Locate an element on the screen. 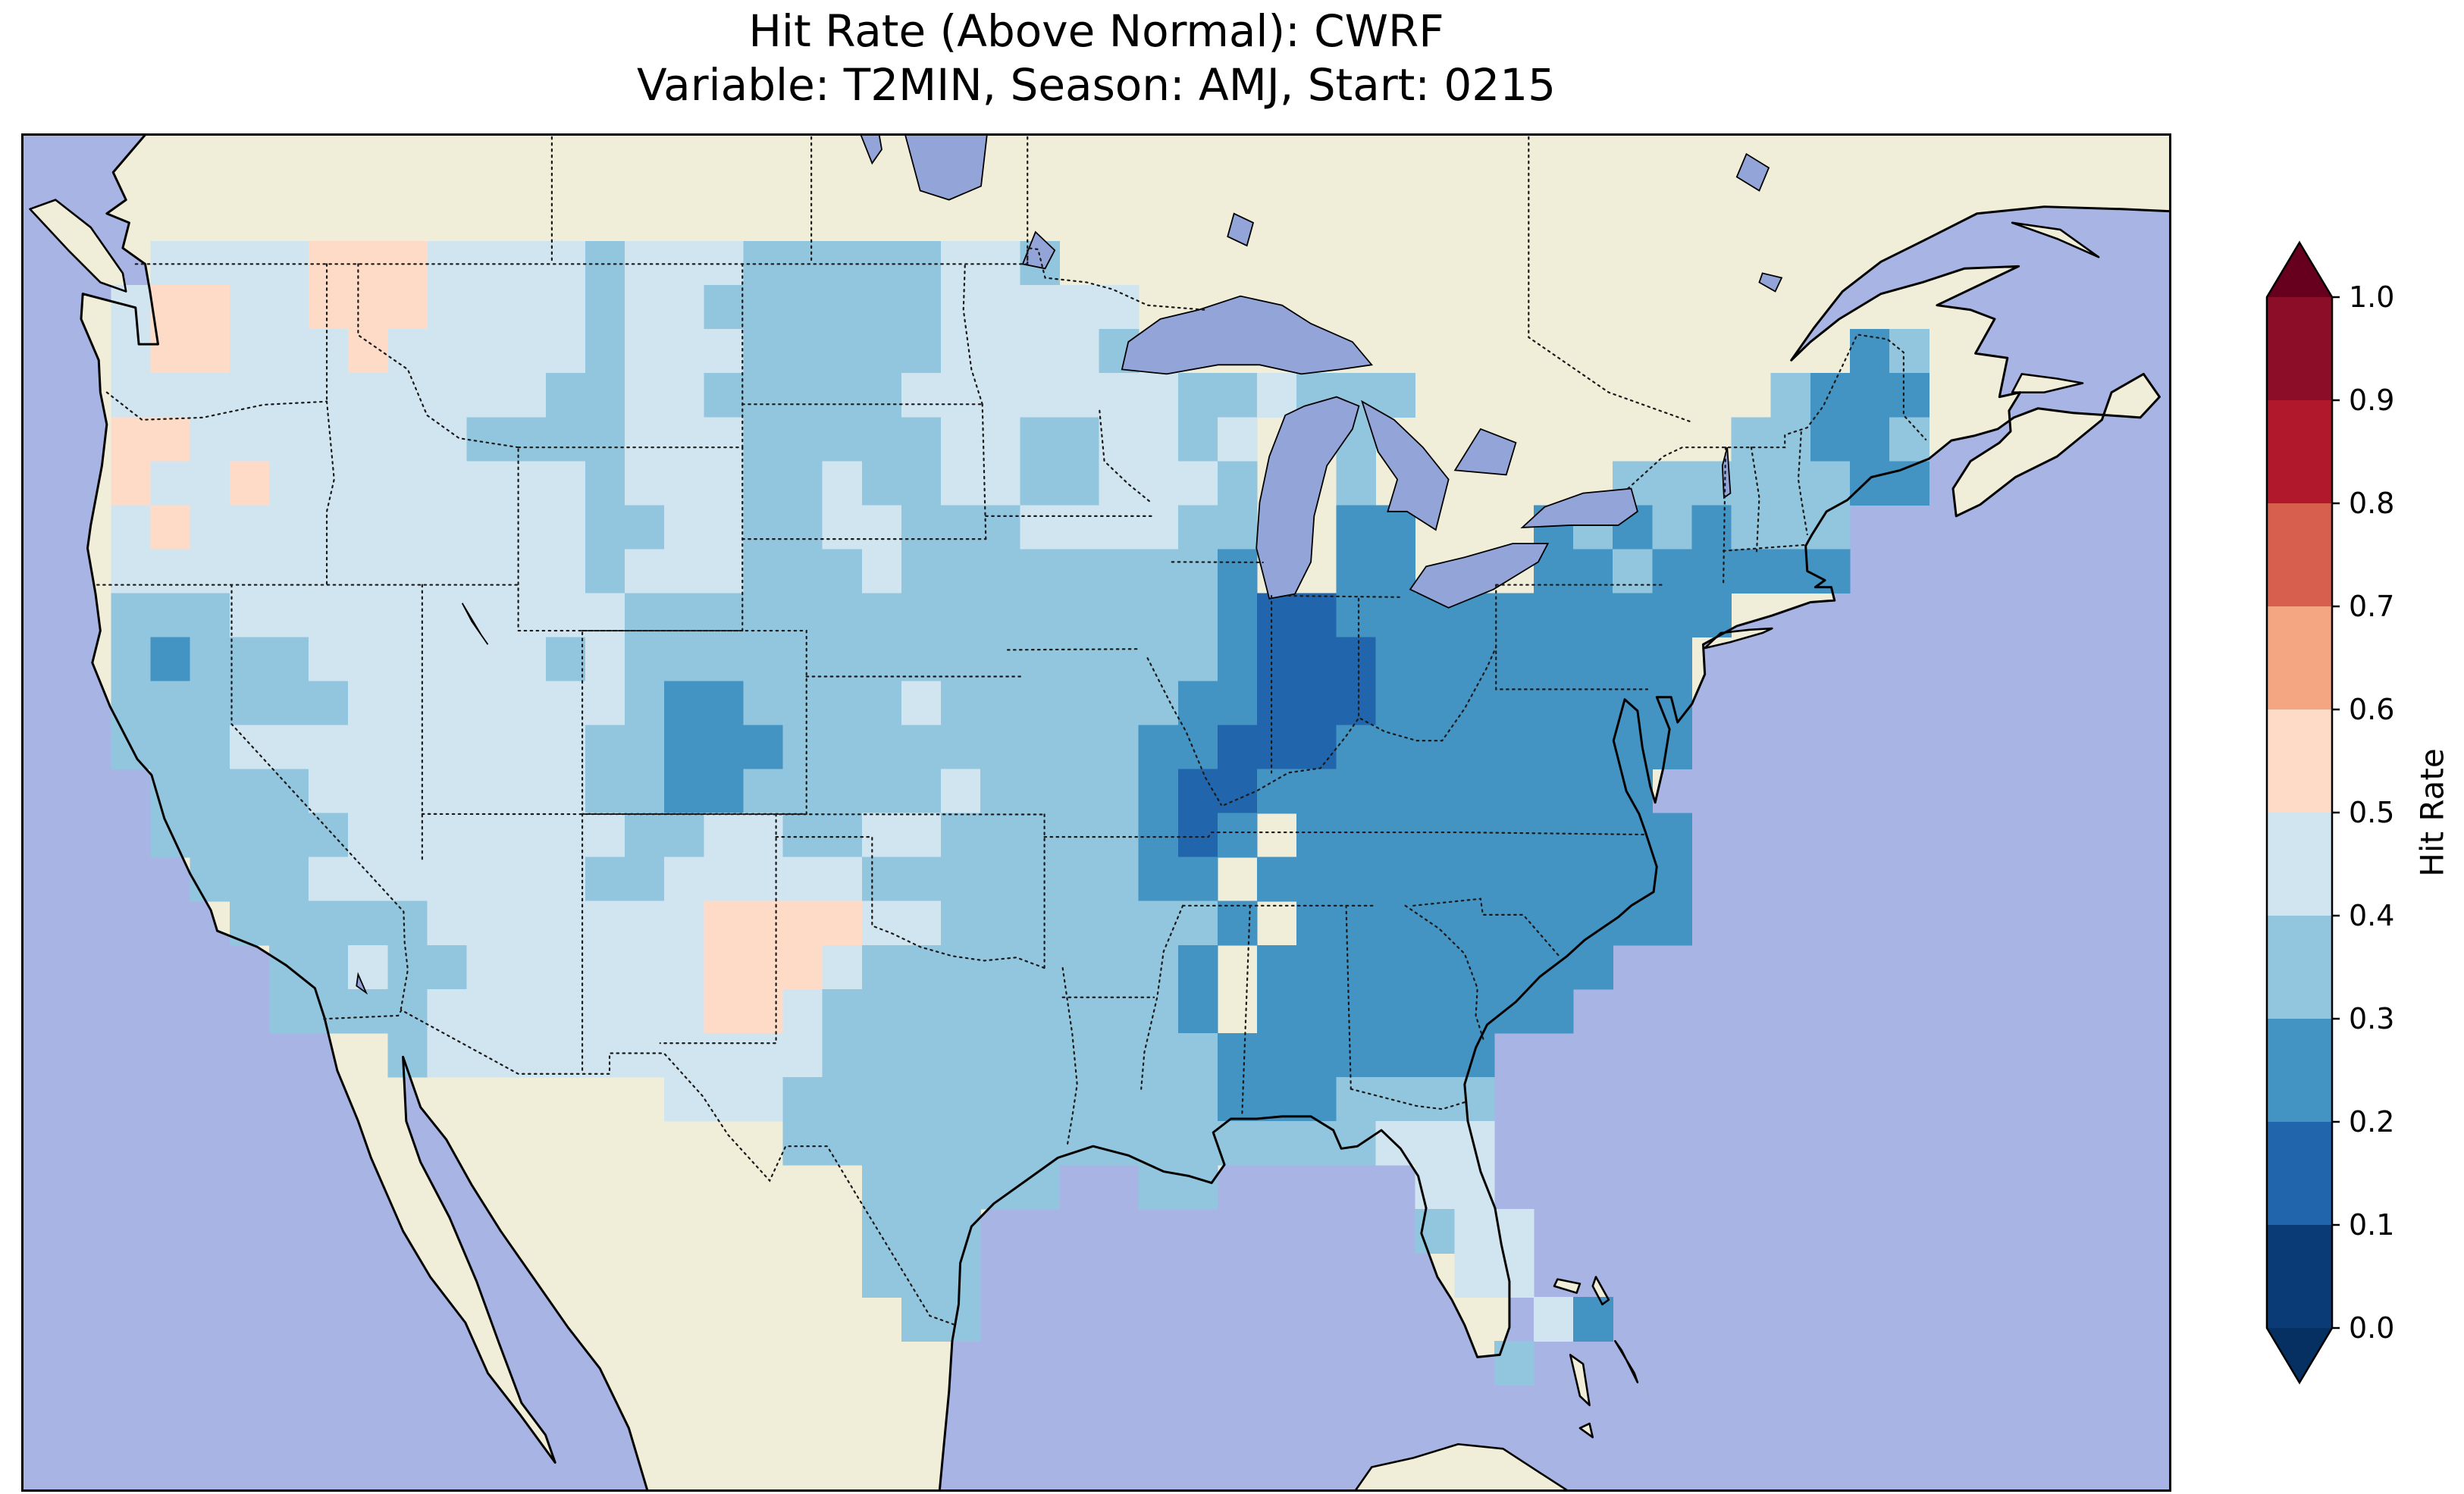 The height and width of the screenshot is (1494, 2464). colorbar-tick-label: 1.0 is located at coordinates (2371, 297).